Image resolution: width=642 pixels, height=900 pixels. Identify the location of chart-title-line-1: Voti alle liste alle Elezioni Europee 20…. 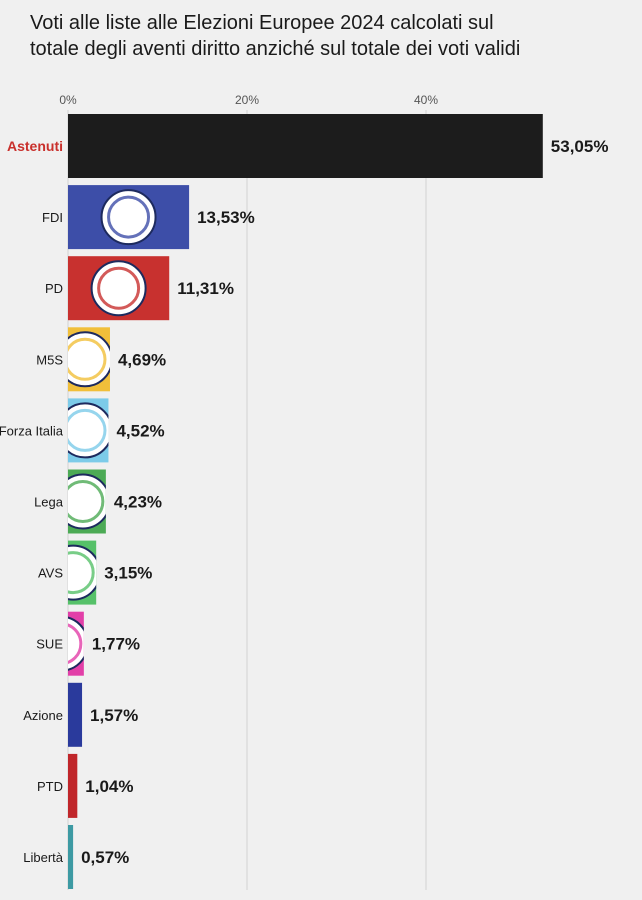
(262, 23).